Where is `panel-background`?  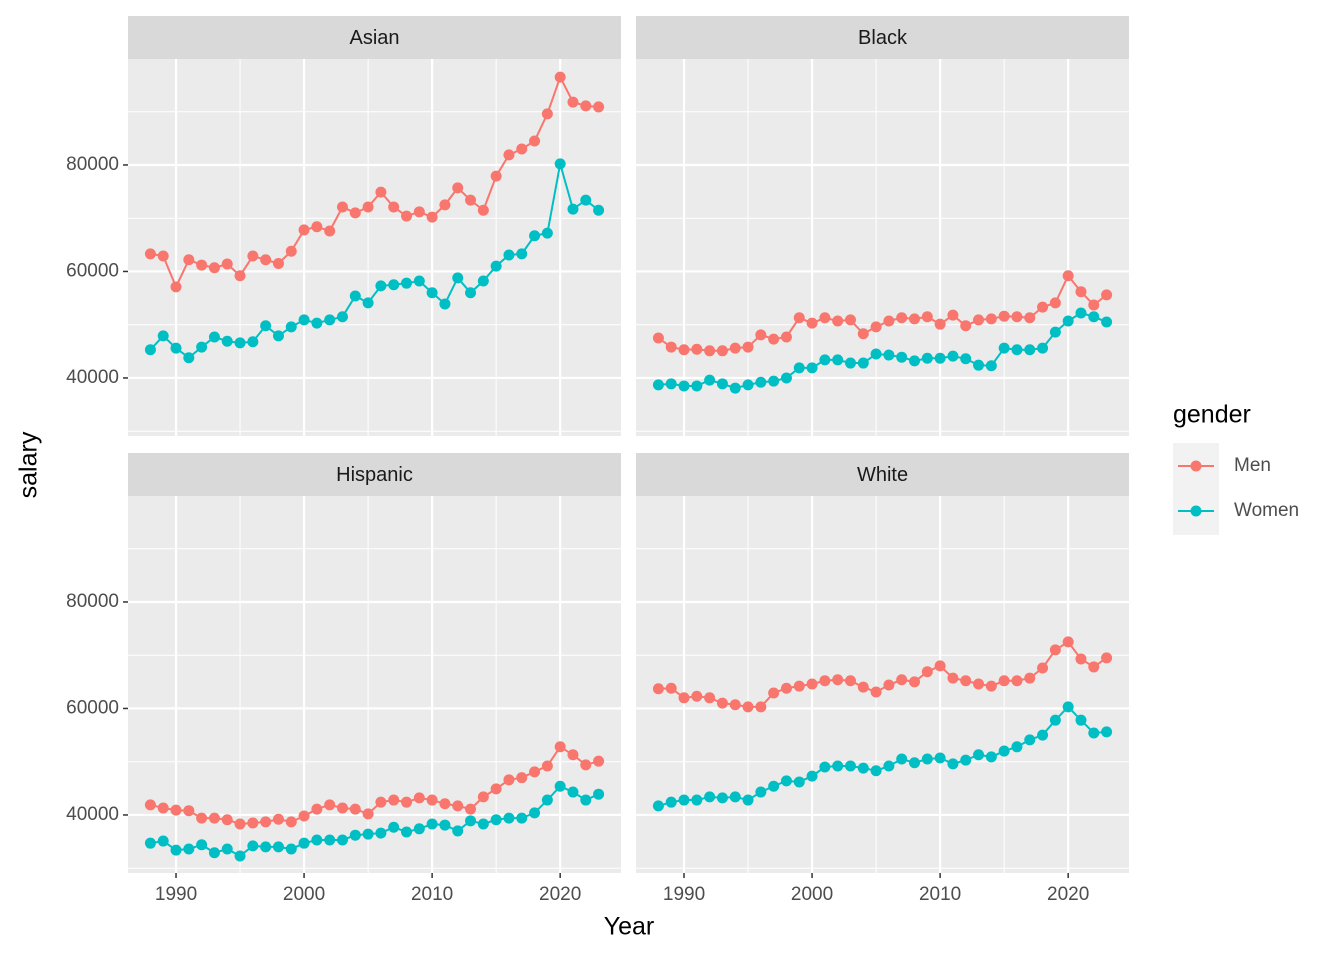 panel-background is located at coordinates (882, 684).